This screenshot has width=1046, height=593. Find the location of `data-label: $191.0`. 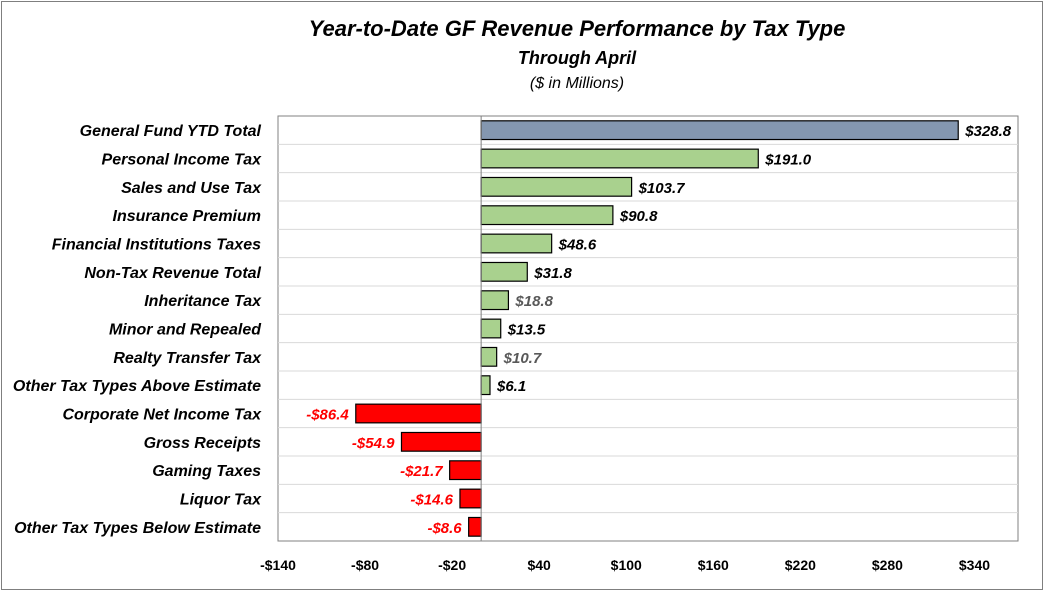

data-label: $191.0 is located at coordinates (788, 160).